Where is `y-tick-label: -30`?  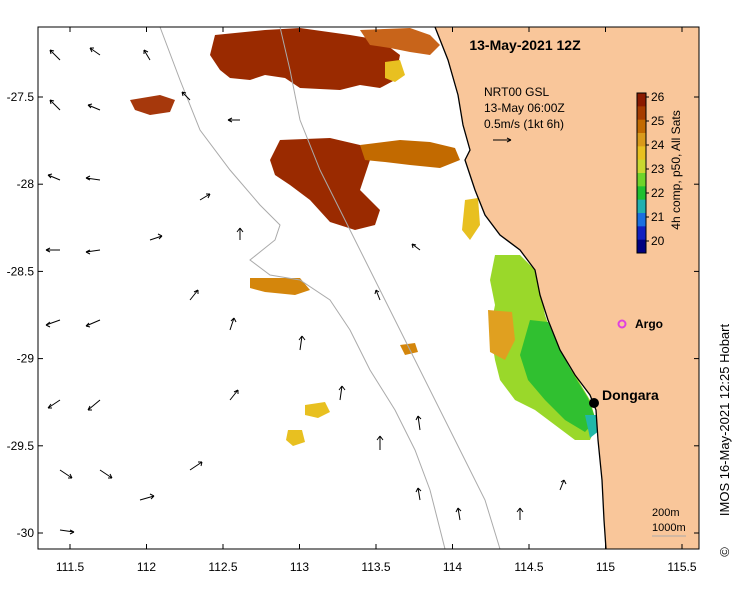 y-tick-label: -30 is located at coordinates (26, 533).